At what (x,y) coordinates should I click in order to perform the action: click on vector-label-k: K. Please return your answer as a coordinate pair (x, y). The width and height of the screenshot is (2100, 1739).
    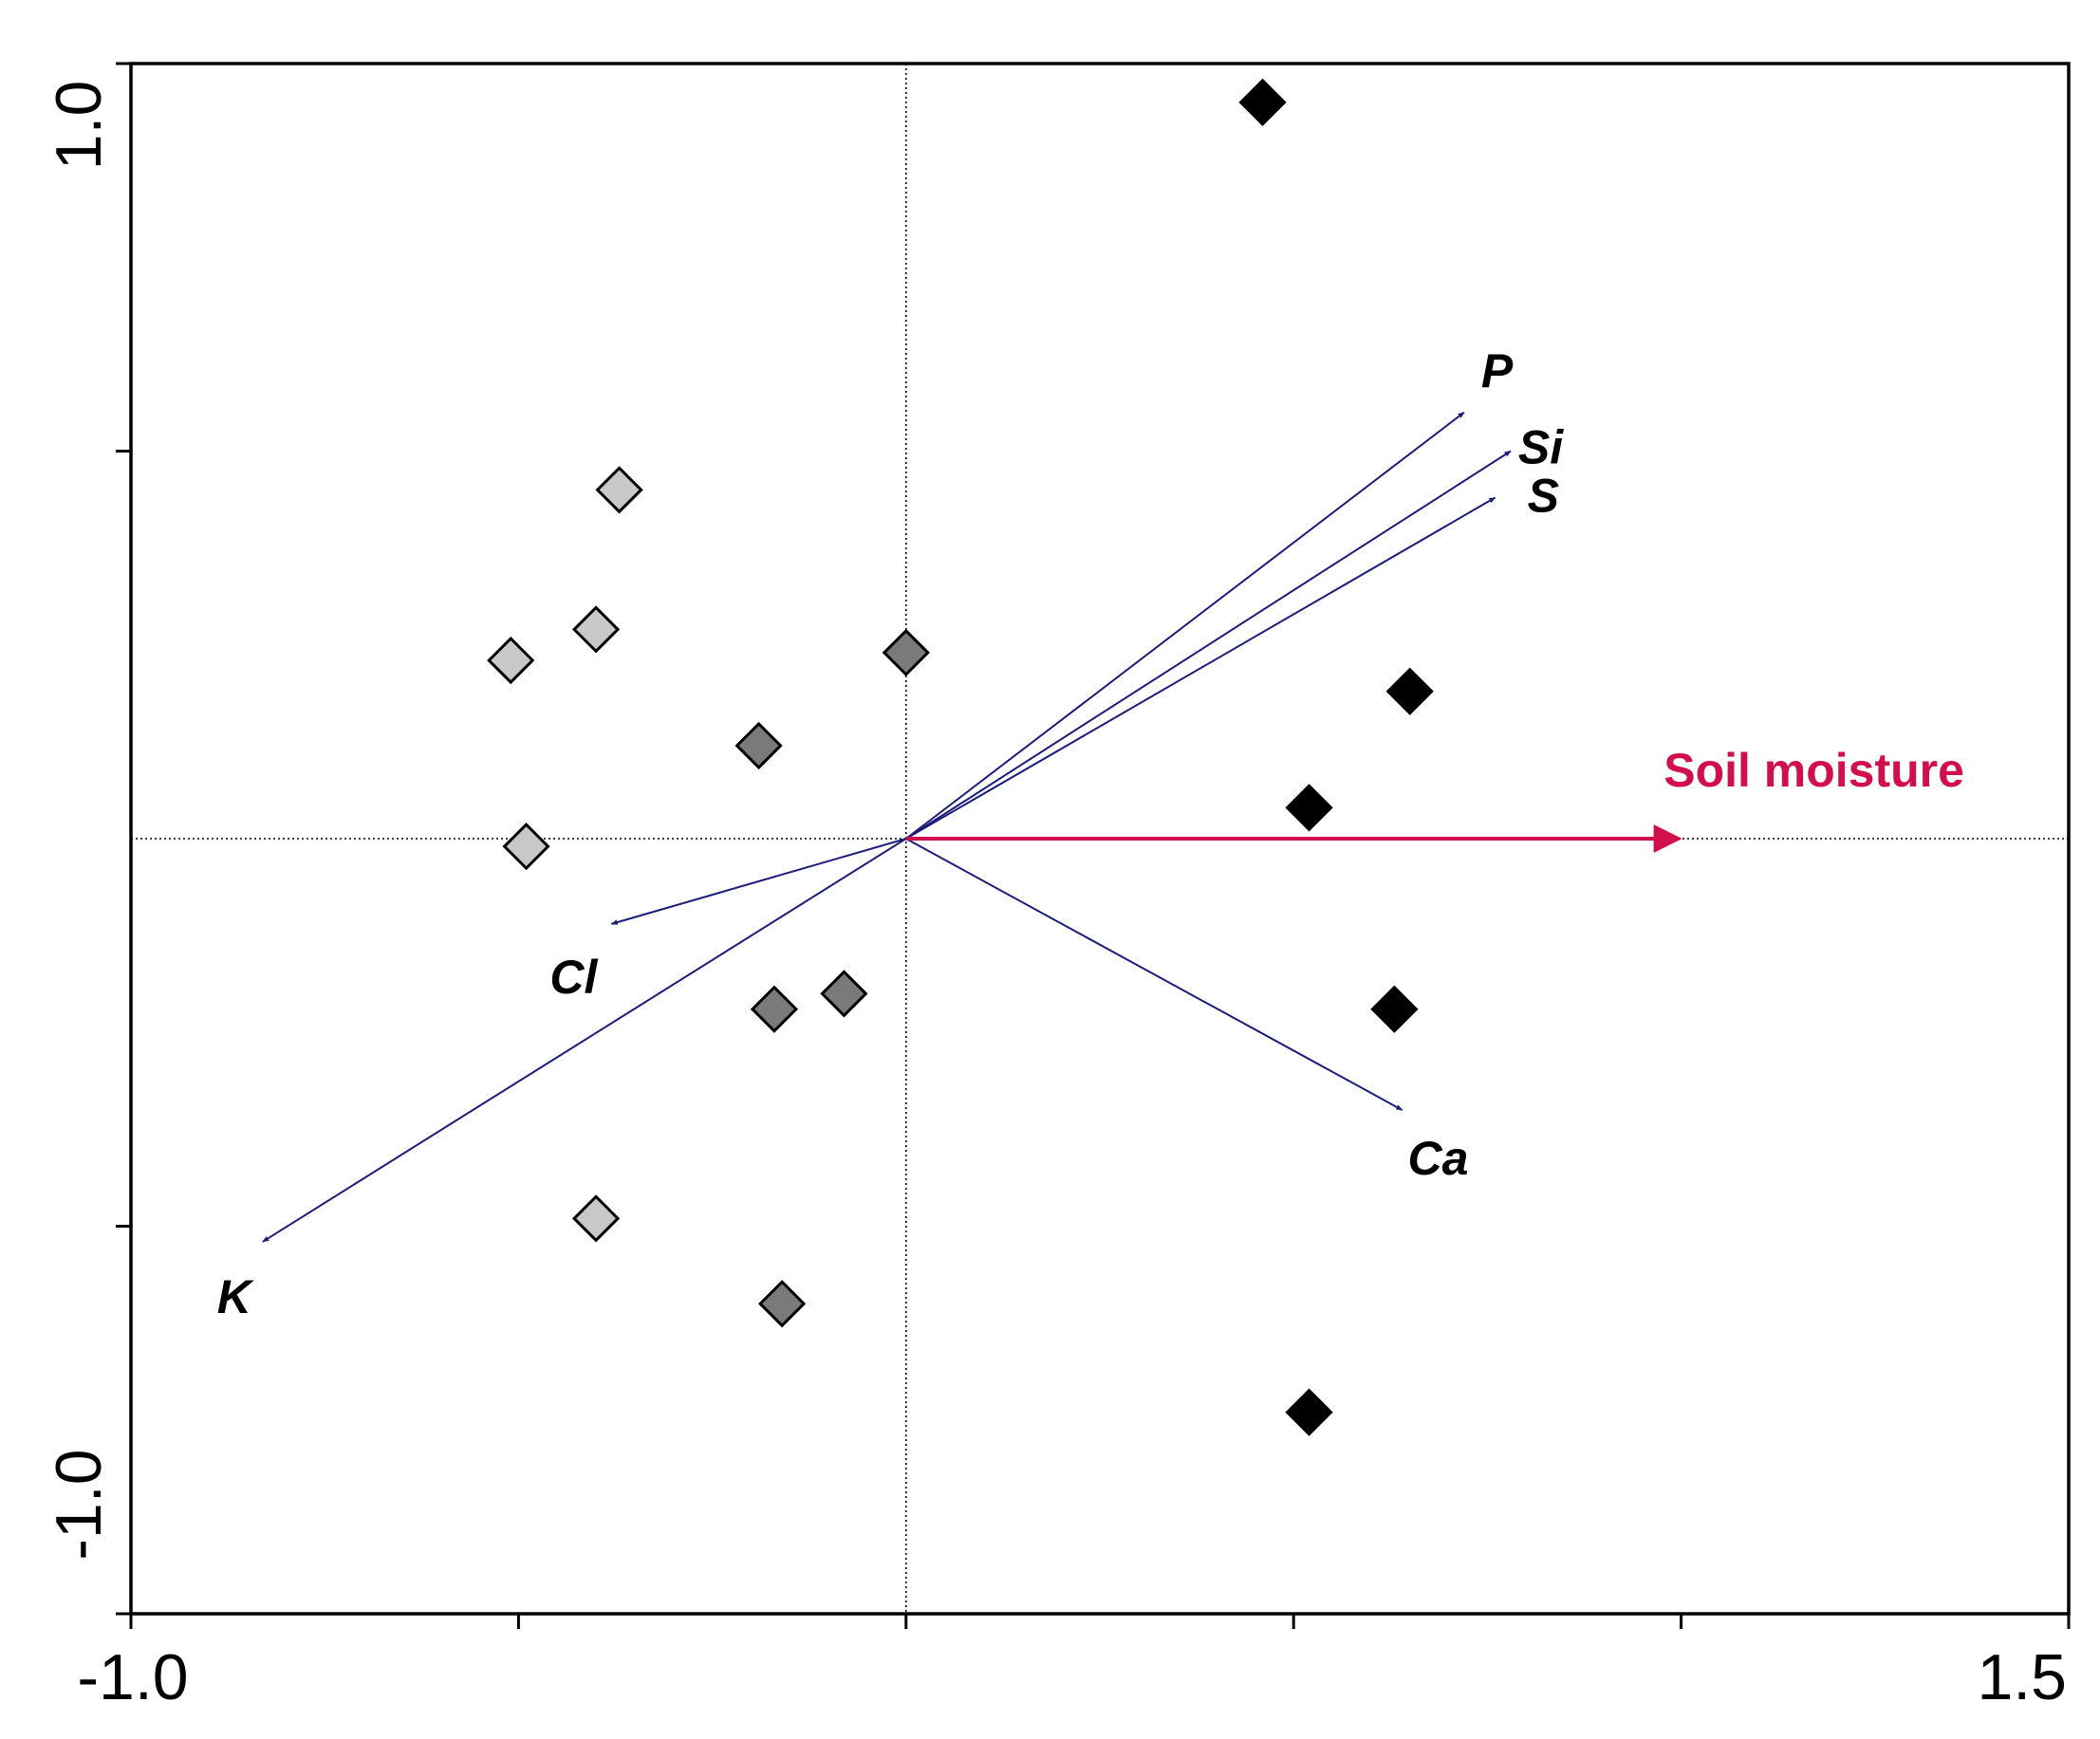
    Looking at the image, I should click on (236, 1296).